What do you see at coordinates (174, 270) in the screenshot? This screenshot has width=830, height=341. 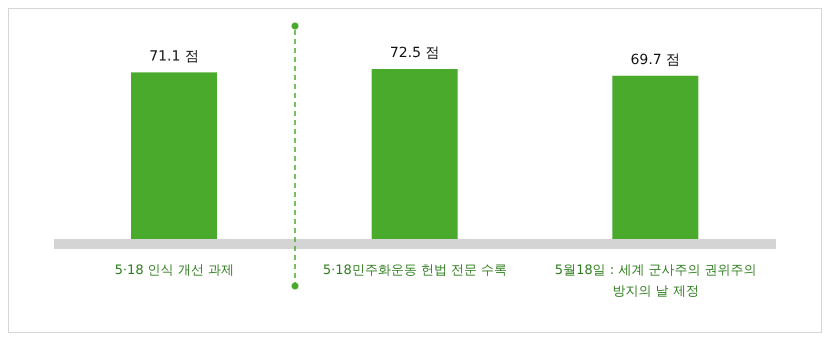 I see `x-tick-label: 5·18 인식 개선 과제` at bounding box center [174, 270].